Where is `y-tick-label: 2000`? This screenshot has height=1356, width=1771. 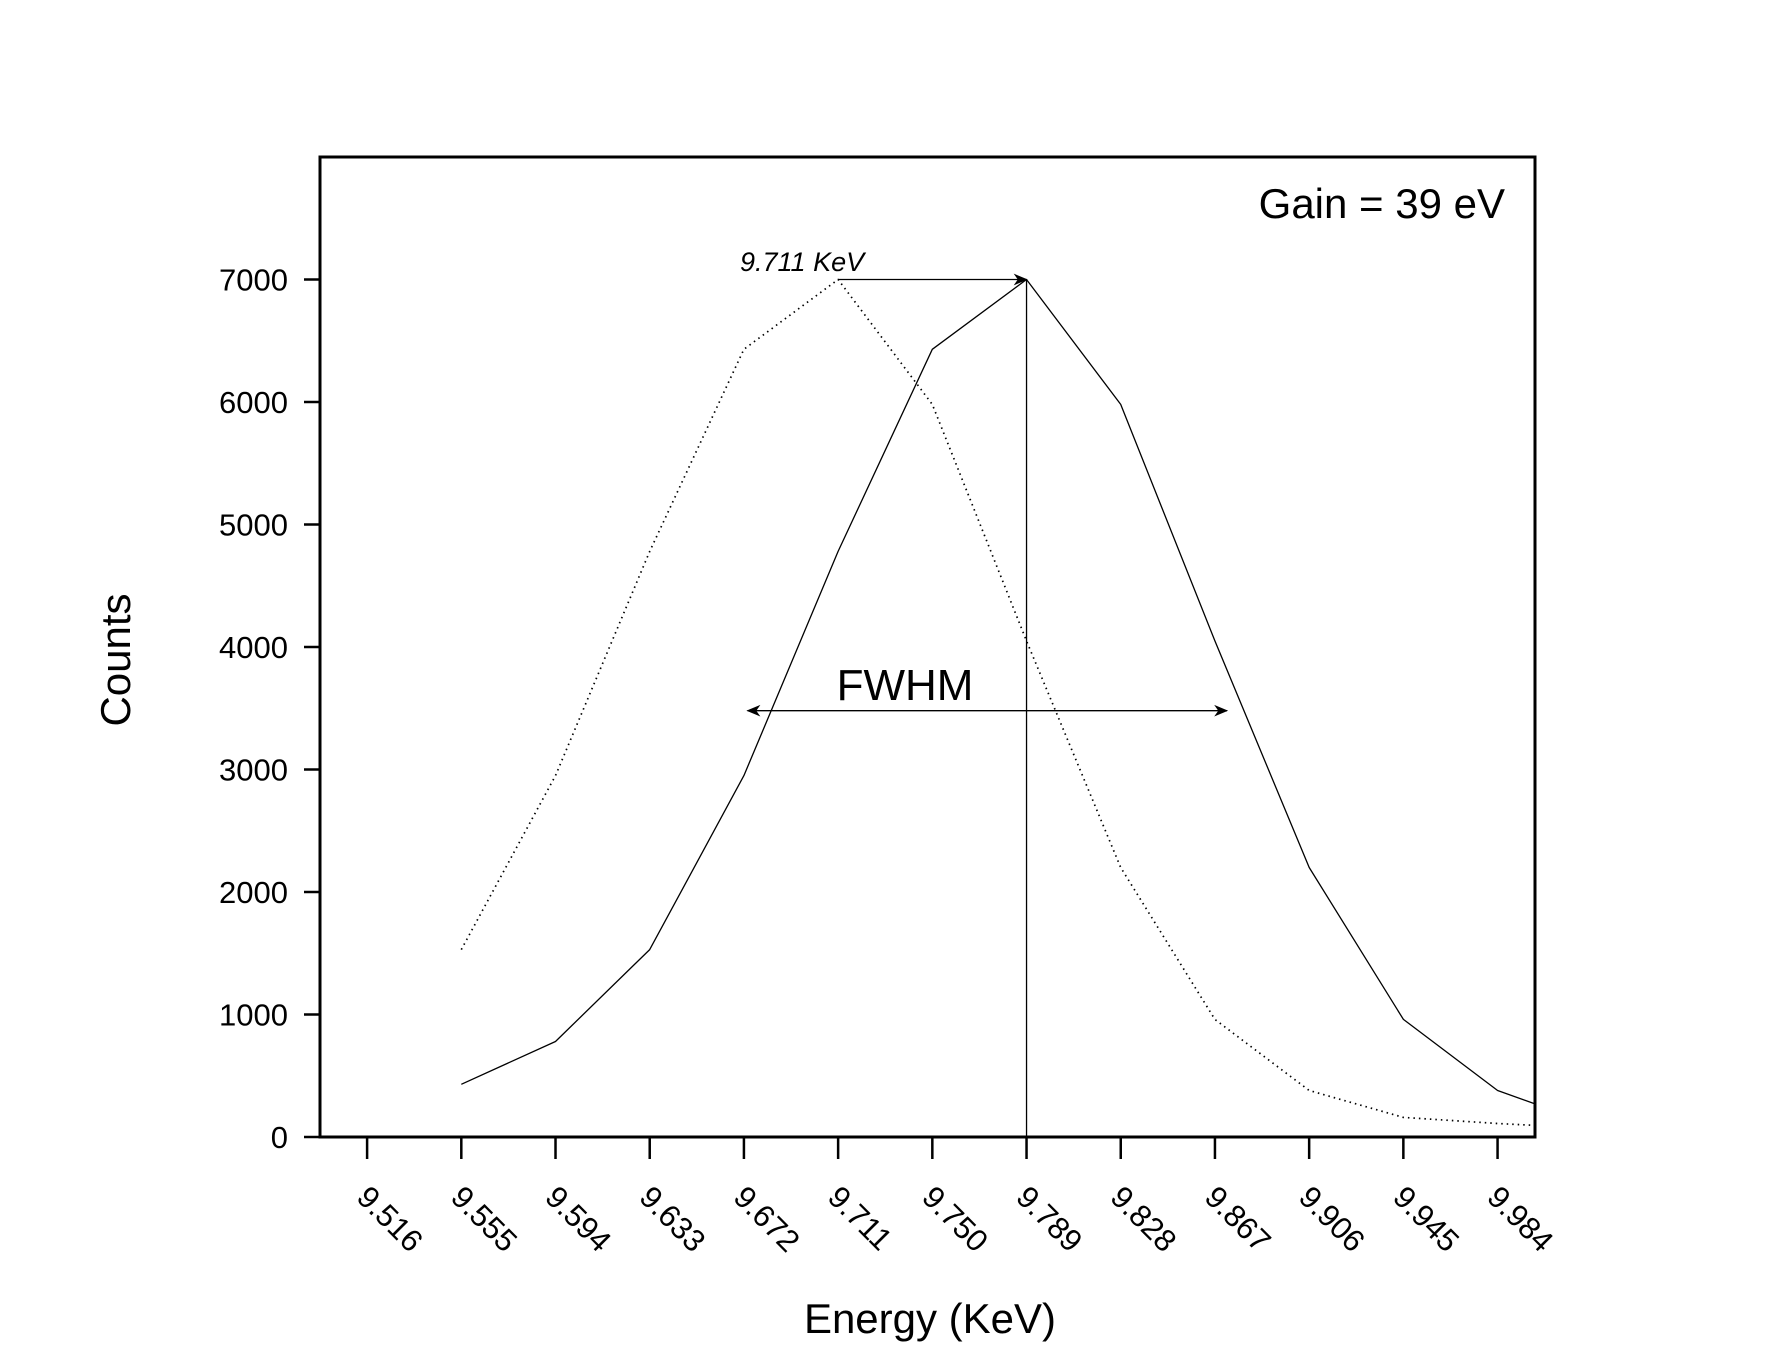 y-tick-label: 2000 is located at coordinates (253, 892).